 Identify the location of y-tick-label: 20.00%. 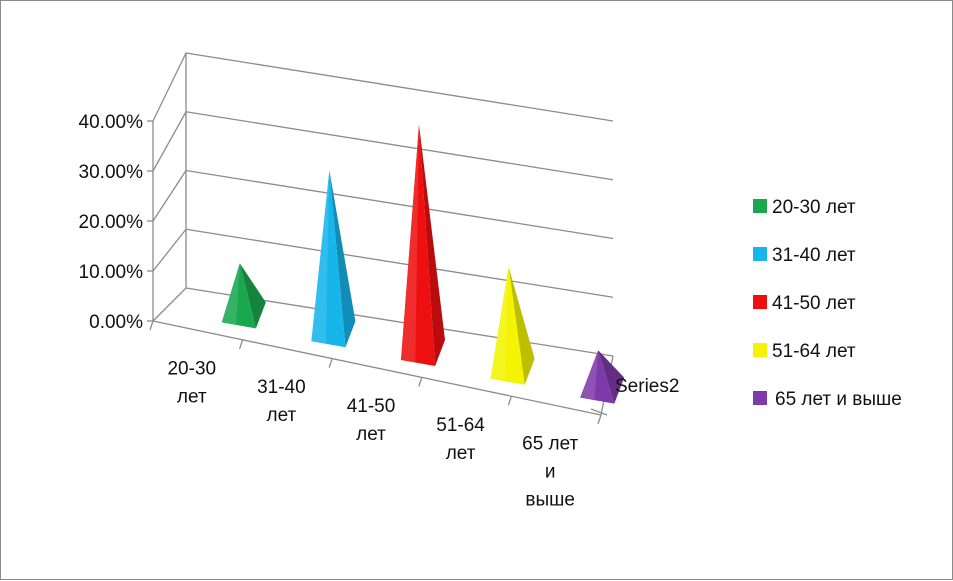
(111, 222).